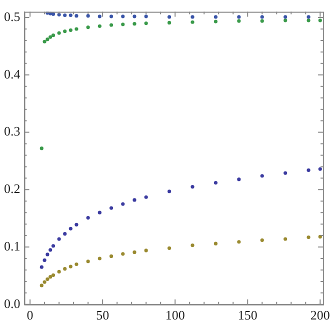 The width and height of the screenshot is (334, 328). Describe the element at coordinates (12, 246) in the screenshot. I see `y-tick-label: 0.1` at that location.